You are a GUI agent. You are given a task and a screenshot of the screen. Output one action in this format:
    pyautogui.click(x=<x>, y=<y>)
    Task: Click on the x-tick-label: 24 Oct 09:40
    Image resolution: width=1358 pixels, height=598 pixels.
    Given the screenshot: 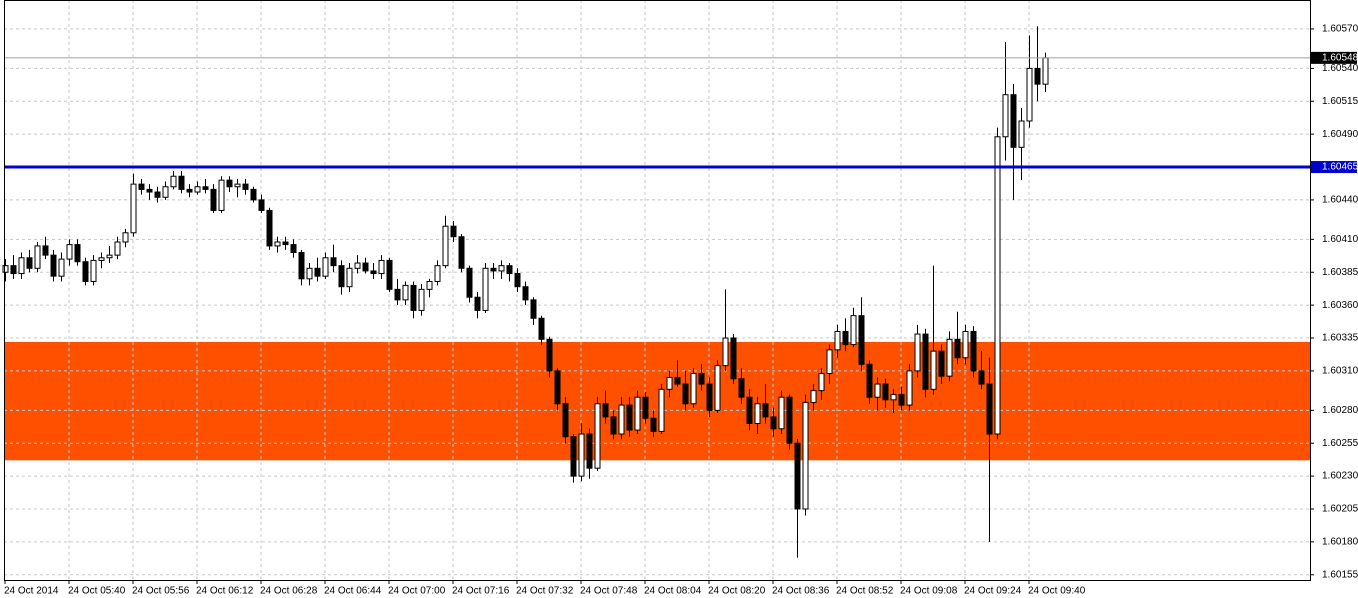 What is the action you would take?
    pyautogui.click(x=1057, y=591)
    